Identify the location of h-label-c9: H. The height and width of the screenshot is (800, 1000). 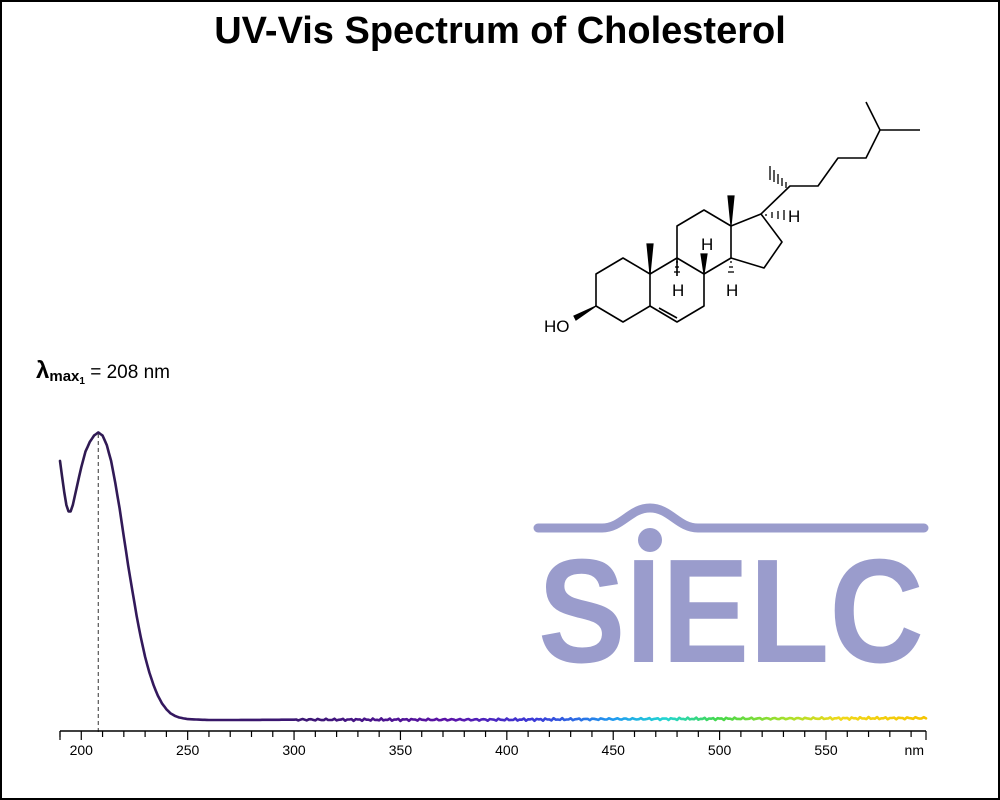
(678, 290).